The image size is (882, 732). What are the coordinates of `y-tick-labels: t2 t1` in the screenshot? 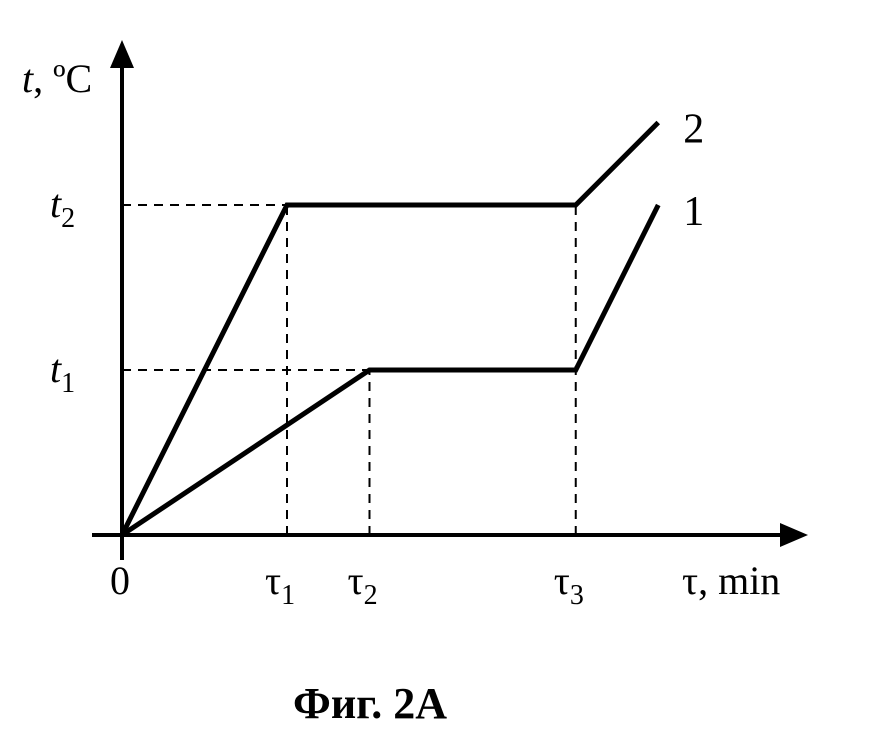 It's located at (62, 290).